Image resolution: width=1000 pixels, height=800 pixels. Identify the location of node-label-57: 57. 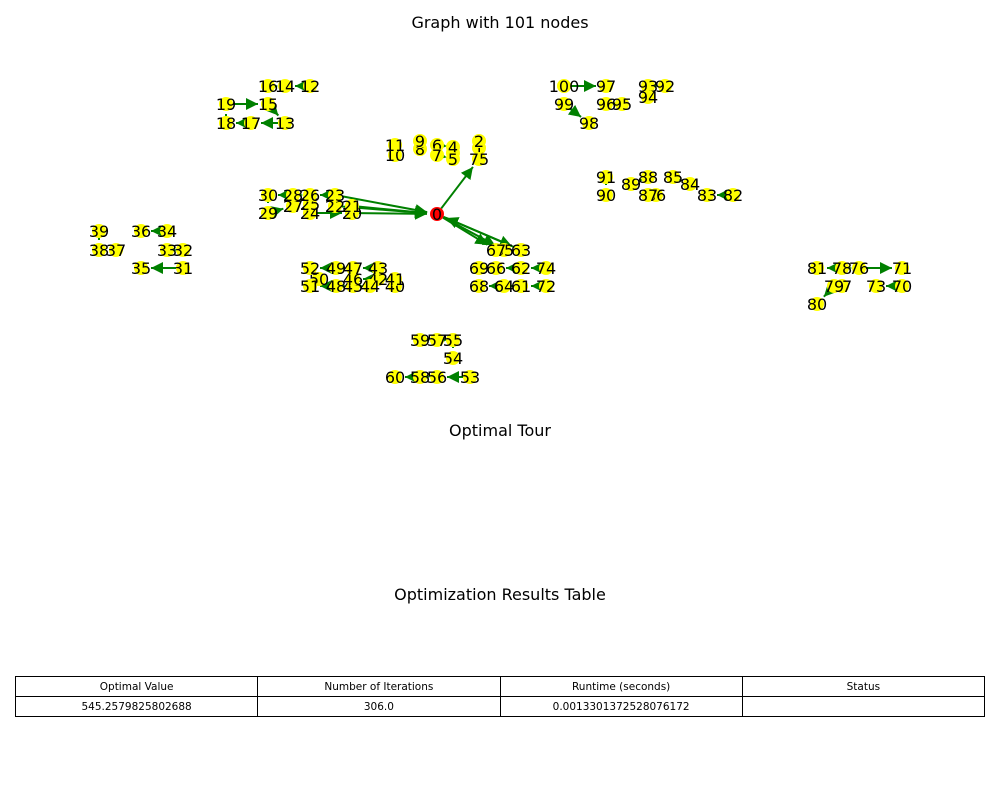
(437, 340).